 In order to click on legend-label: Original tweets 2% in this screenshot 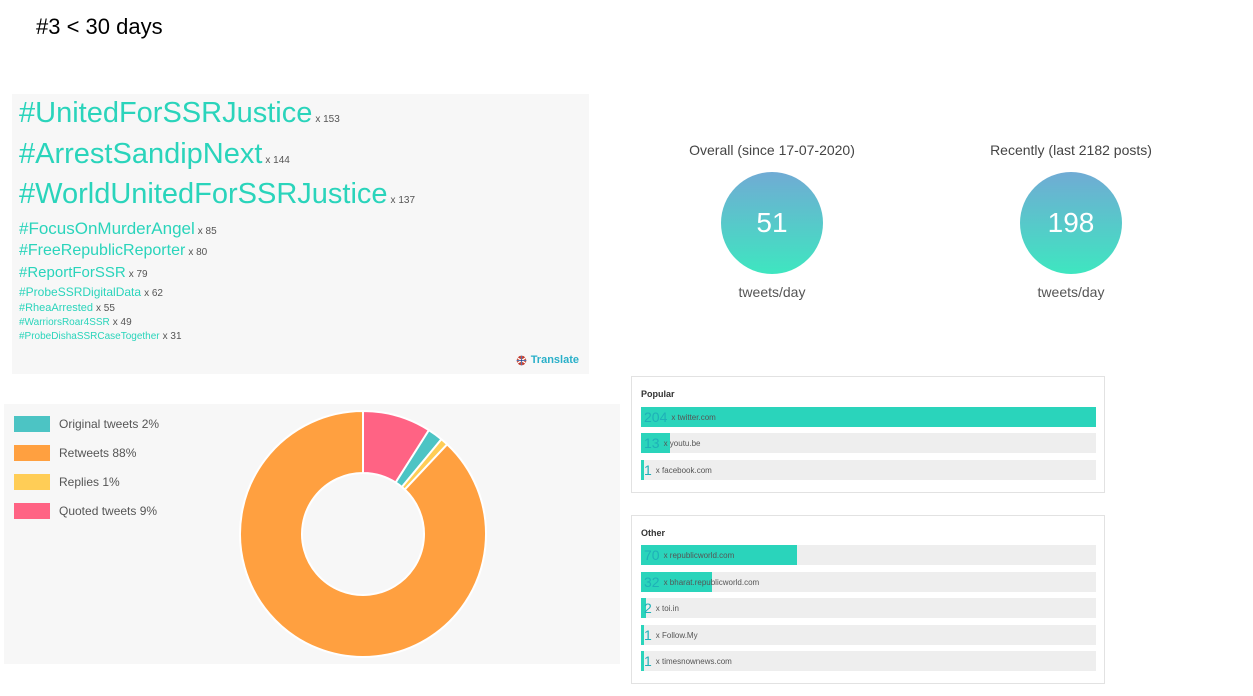, I will do `click(109, 424)`.